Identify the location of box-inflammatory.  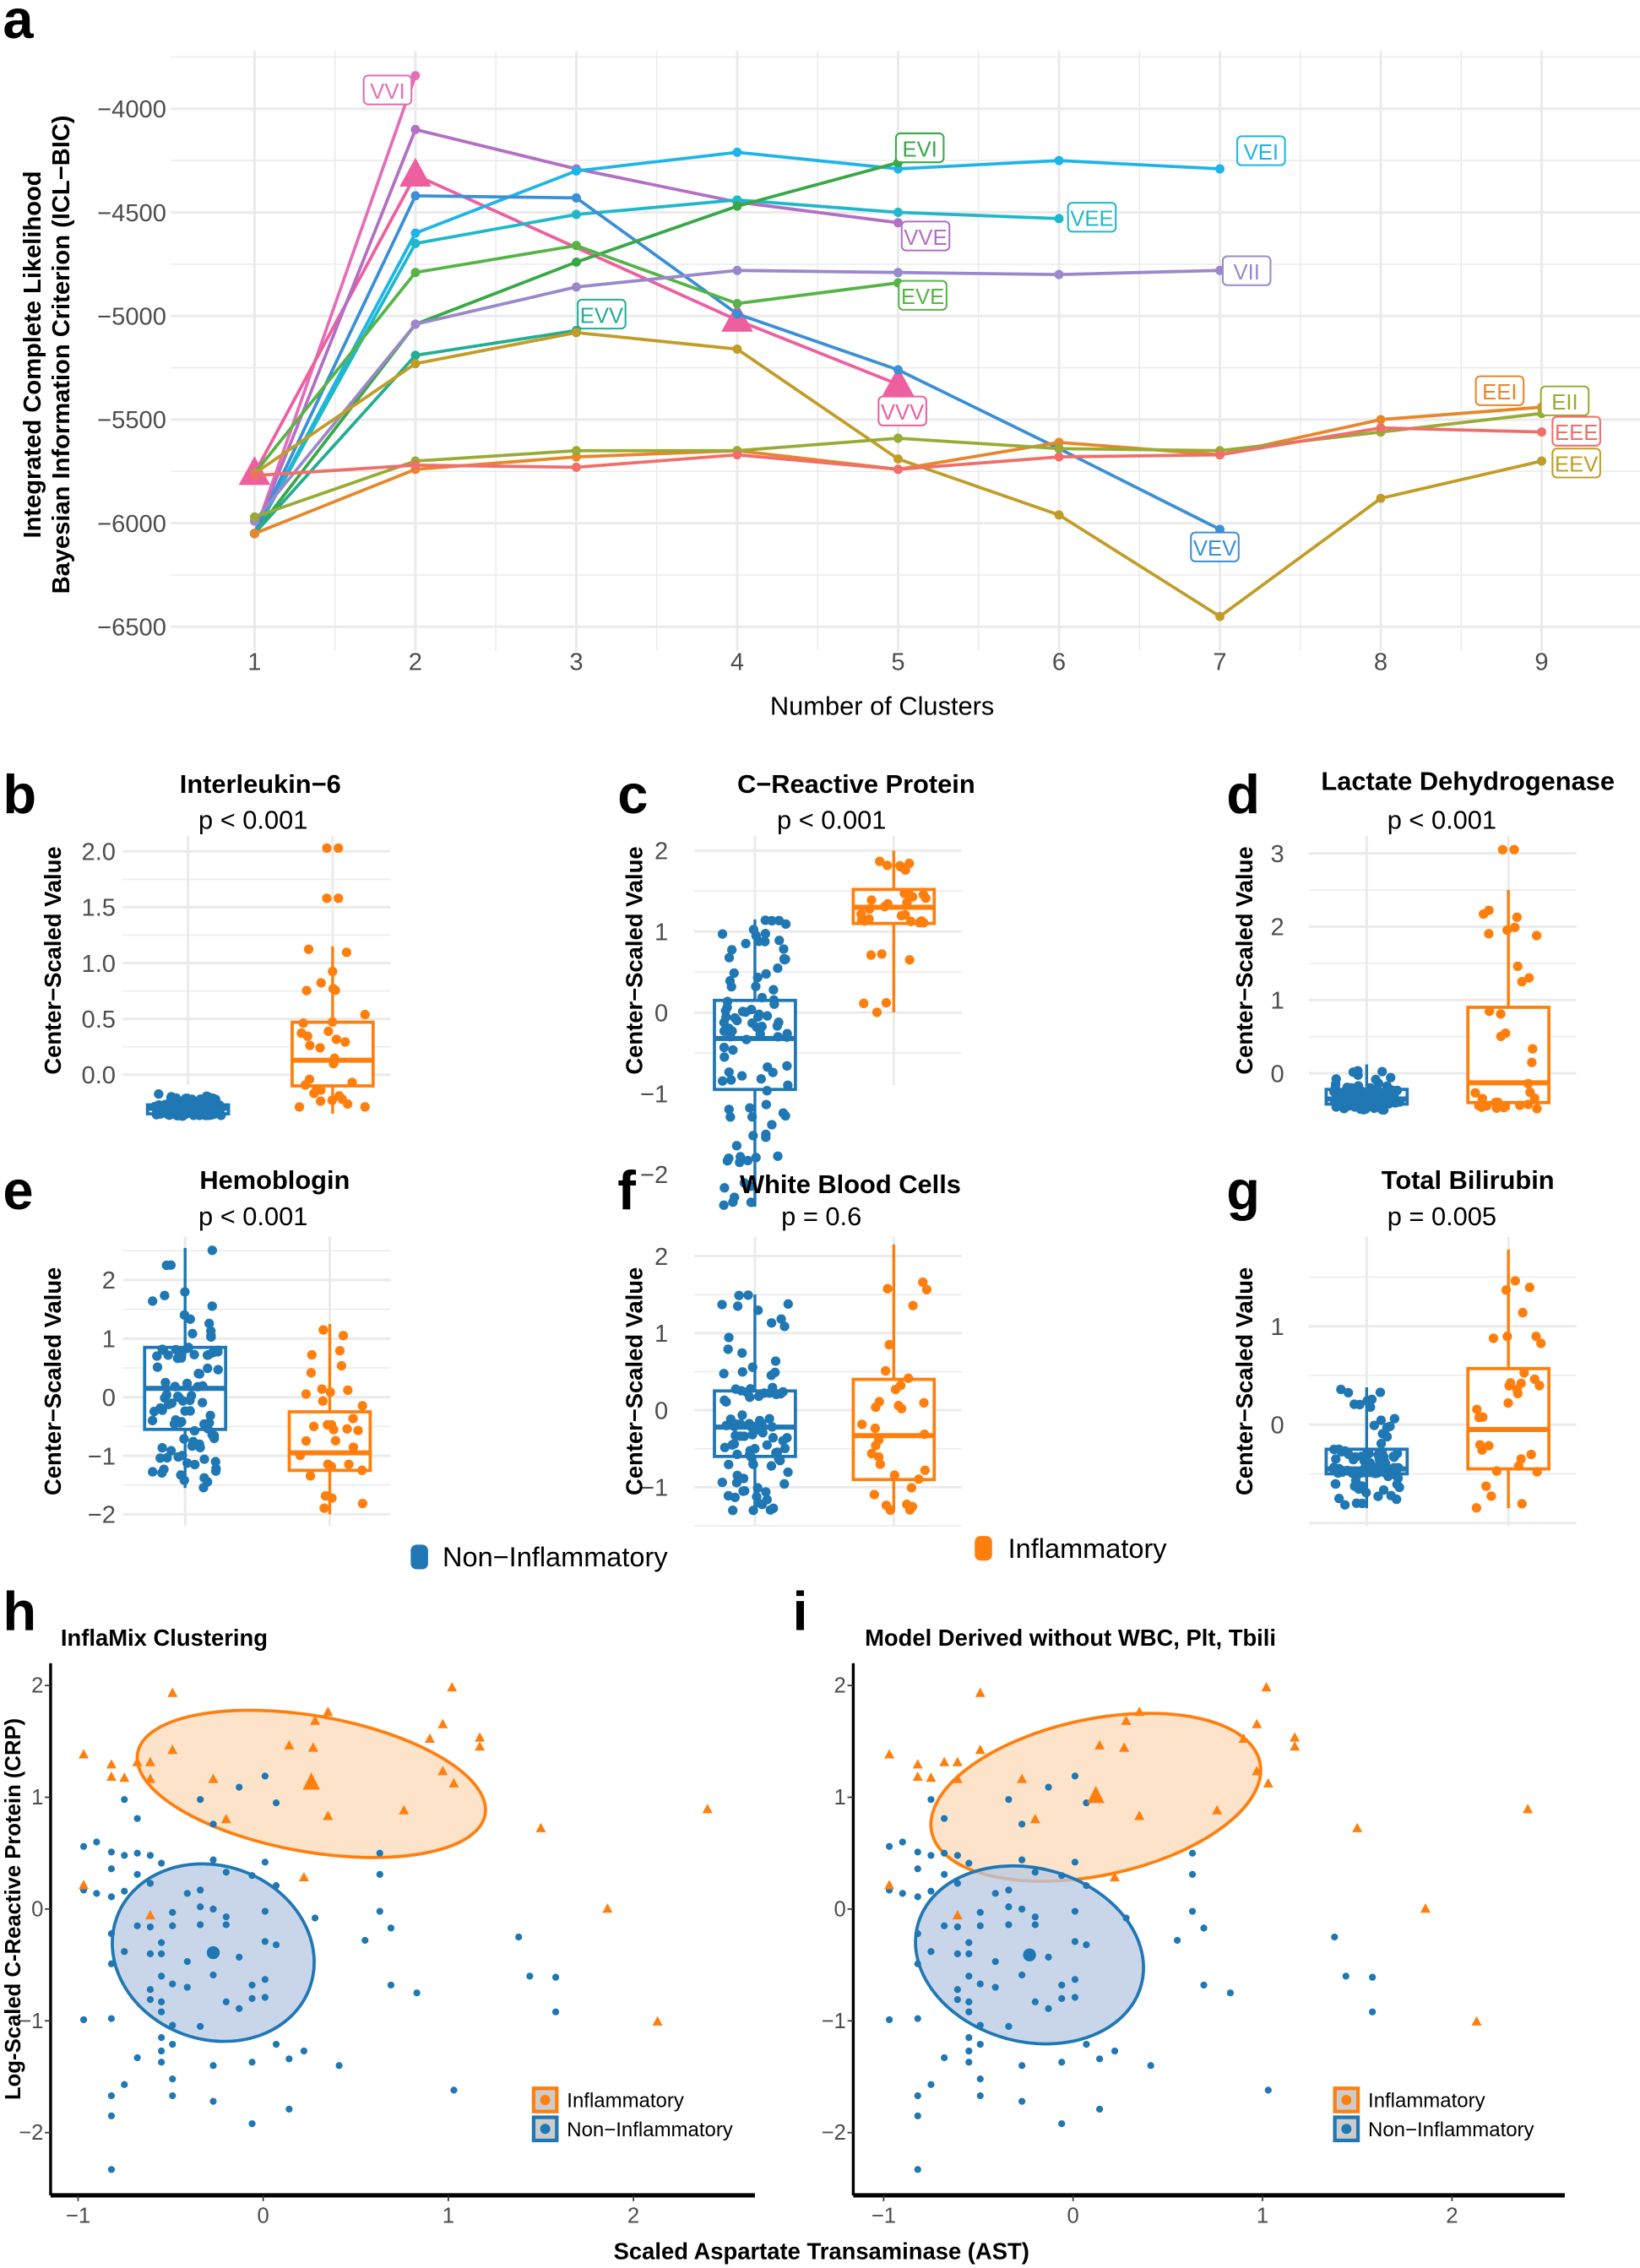
(894, 933).